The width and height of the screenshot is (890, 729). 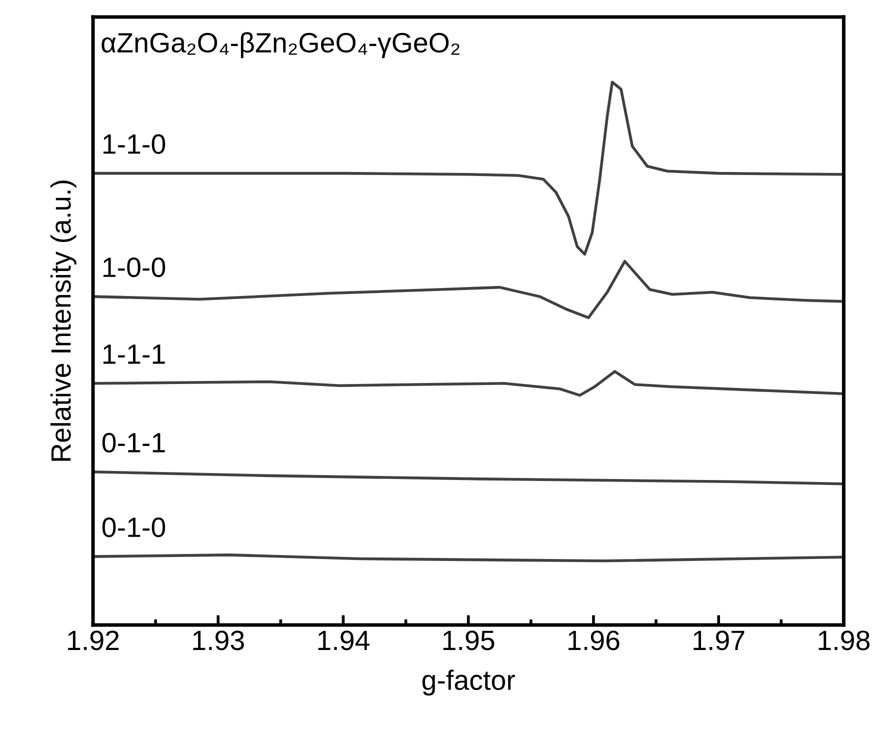 I want to click on series-label: 0-1-0, so click(x=134, y=528).